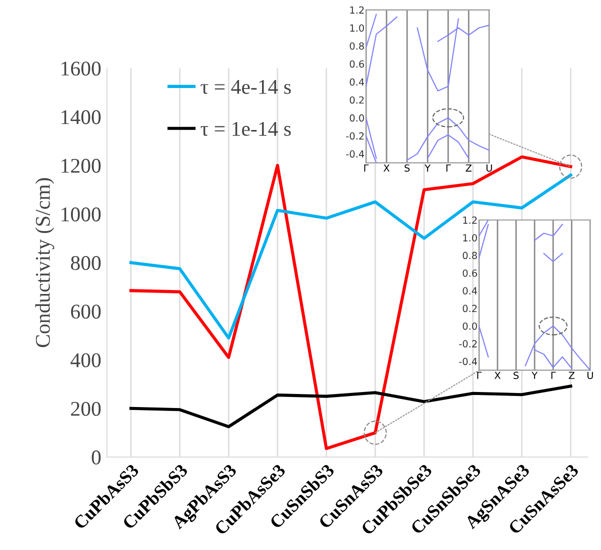  What do you see at coordinates (81, 117) in the screenshot?
I see `y-tick-label: 1400` at bounding box center [81, 117].